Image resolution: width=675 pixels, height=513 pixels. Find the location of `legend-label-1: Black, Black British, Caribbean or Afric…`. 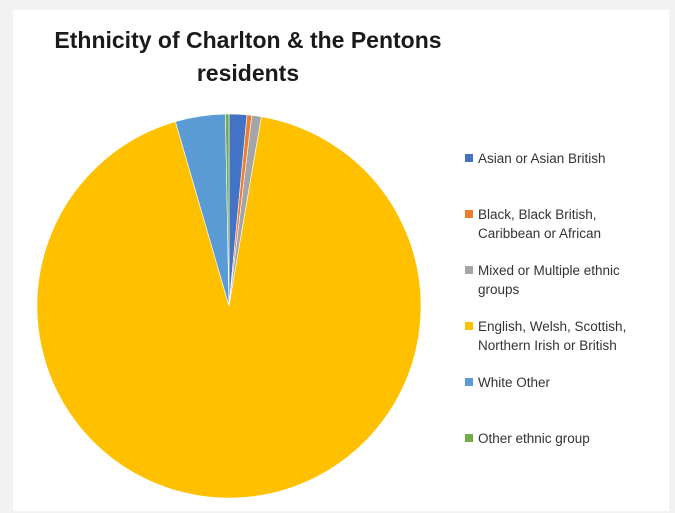

legend-label-1: Black, Black British, Caribbean or Afric… is located at coordinates (540, 224).